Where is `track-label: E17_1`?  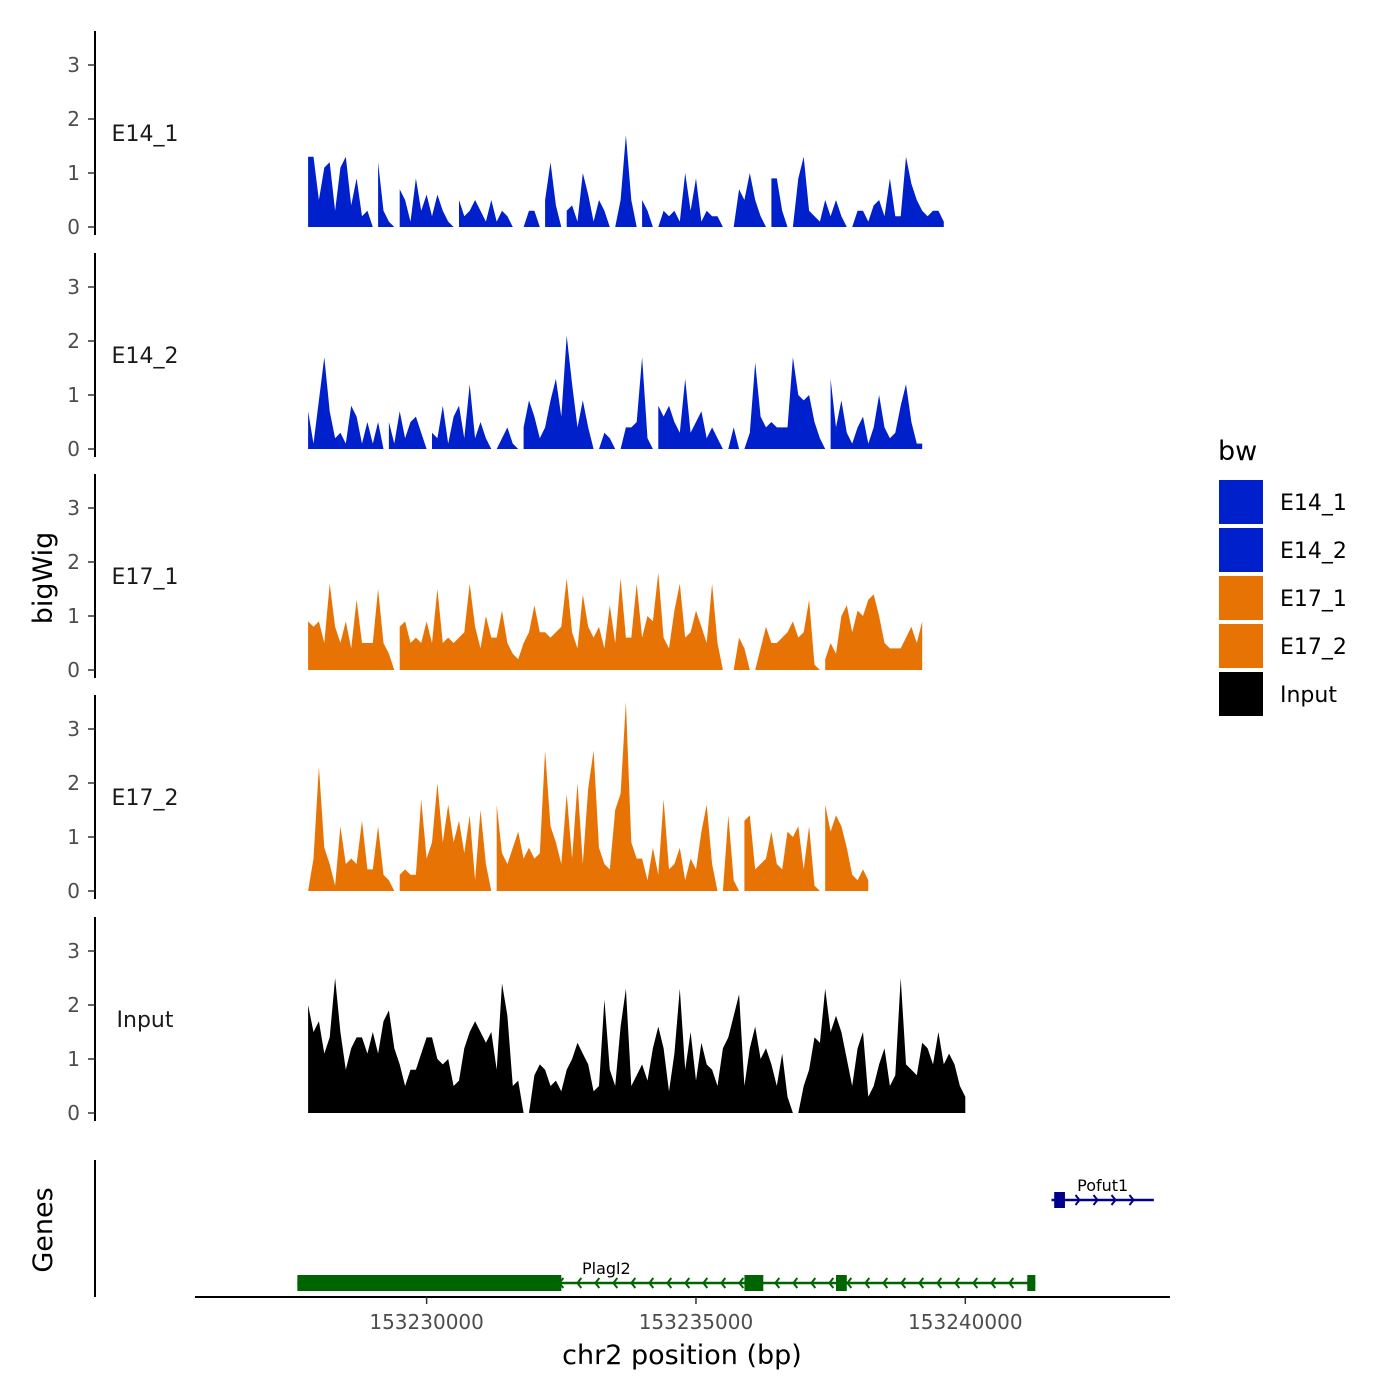
track-label: E17_1 is located at coordinates (145, 577).